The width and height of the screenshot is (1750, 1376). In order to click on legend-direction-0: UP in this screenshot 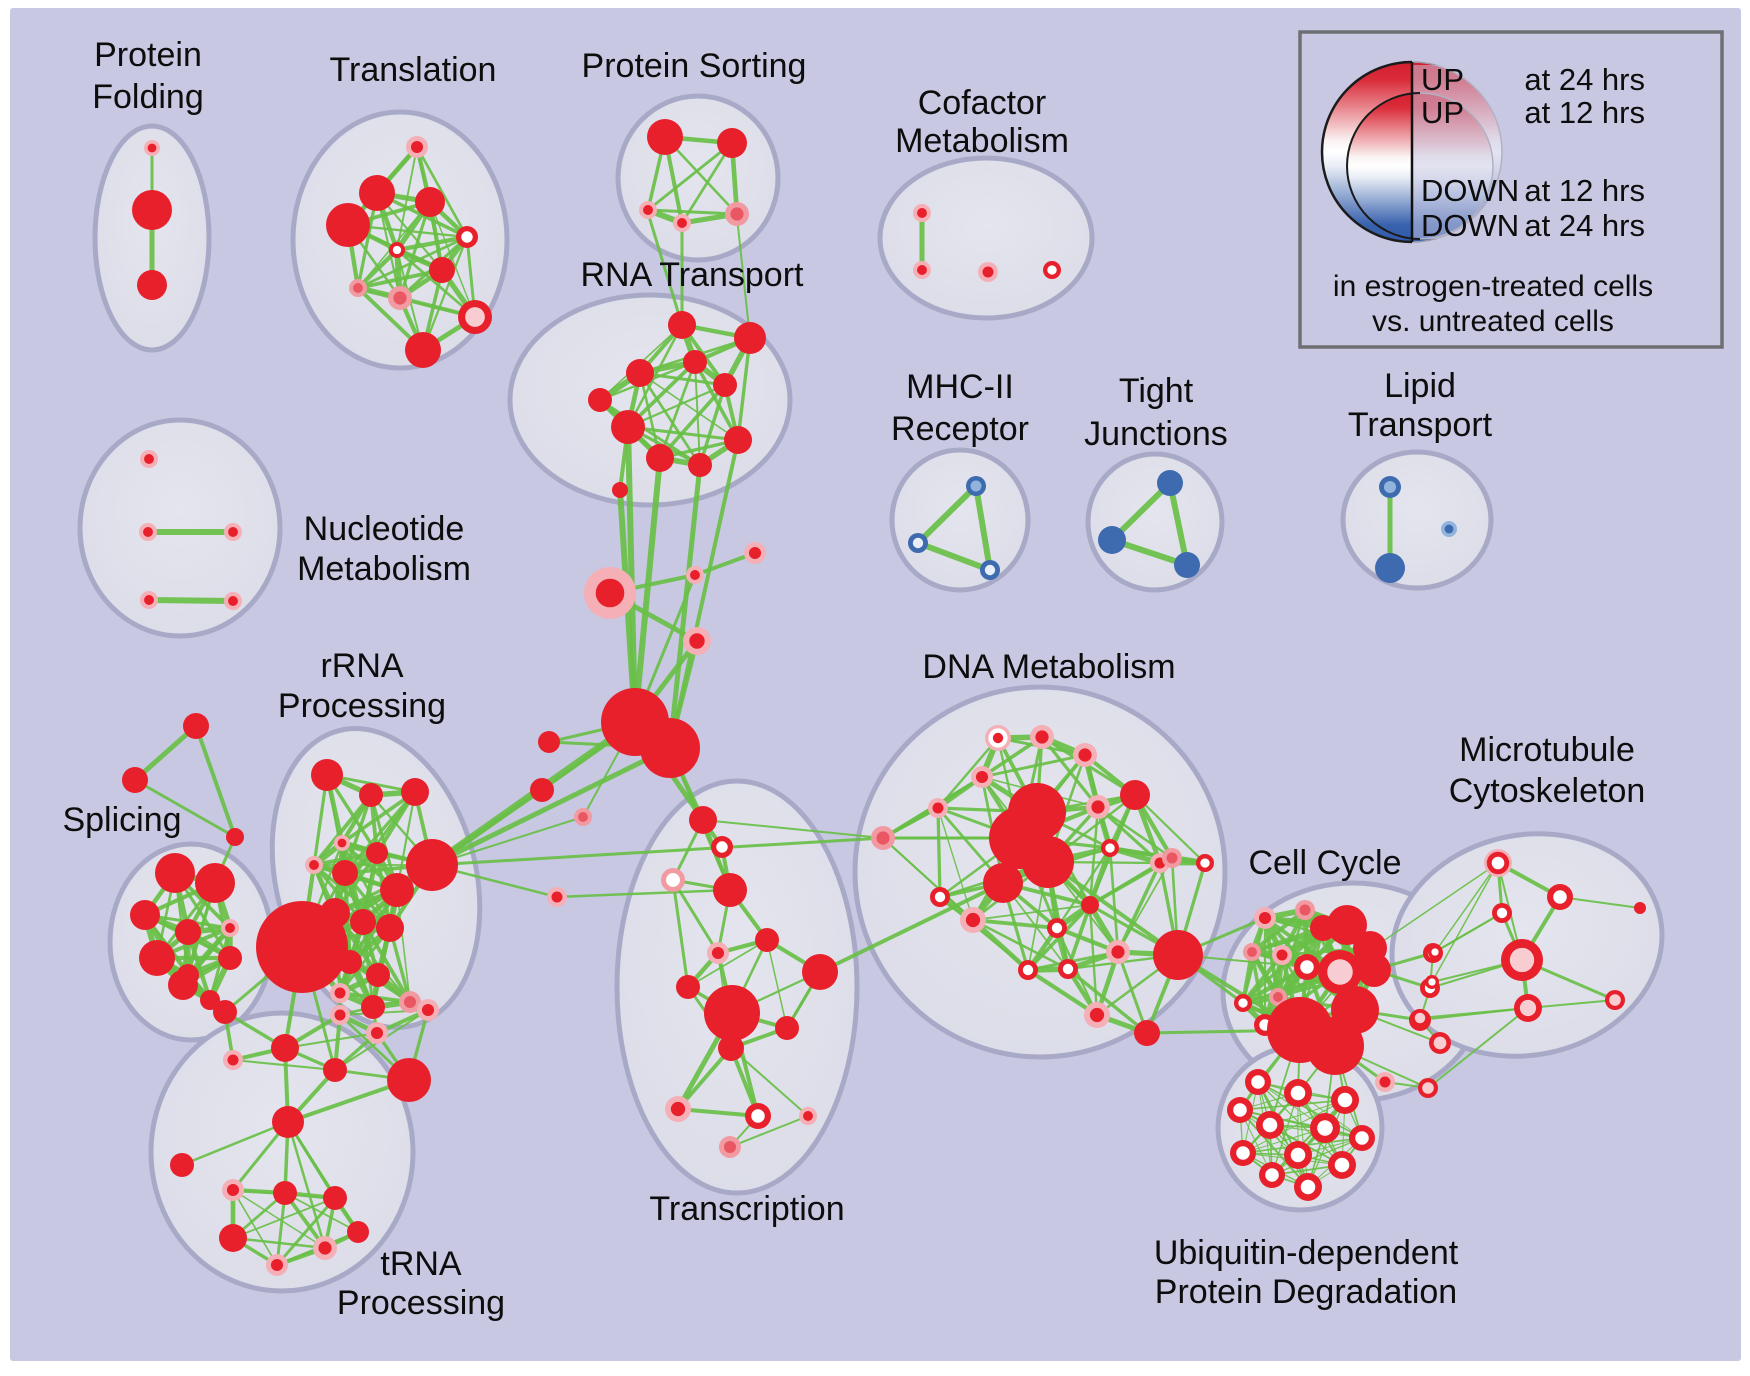, I will do `click(1442, 79)`.